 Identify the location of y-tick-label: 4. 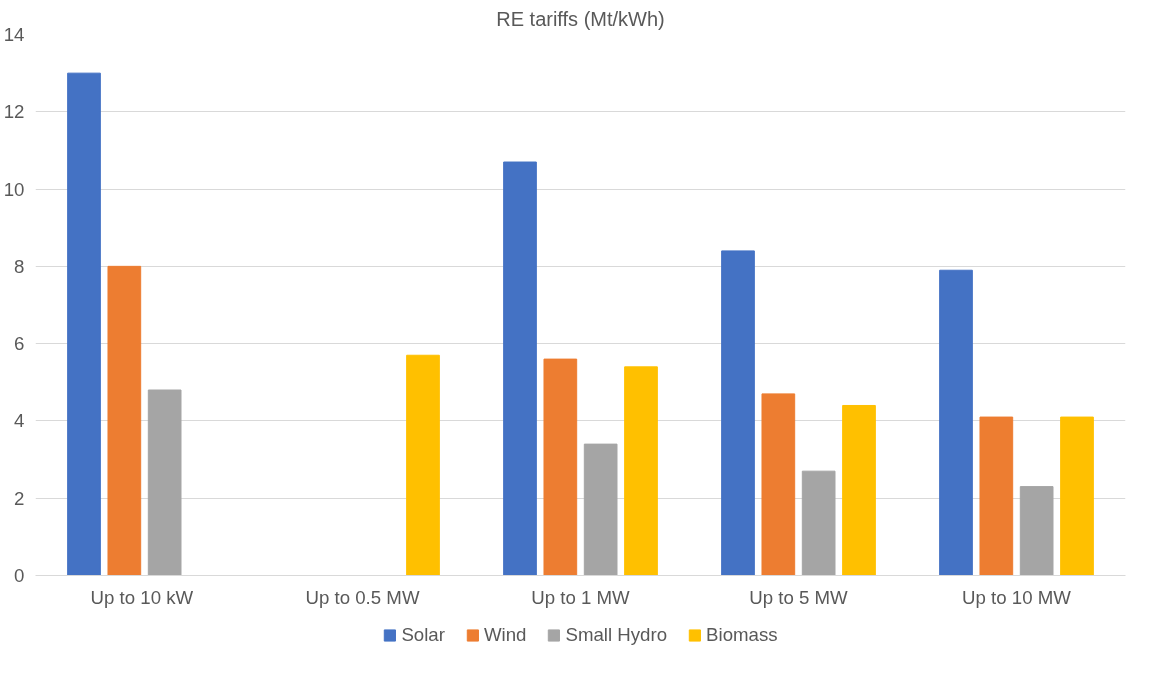
(19, 421).